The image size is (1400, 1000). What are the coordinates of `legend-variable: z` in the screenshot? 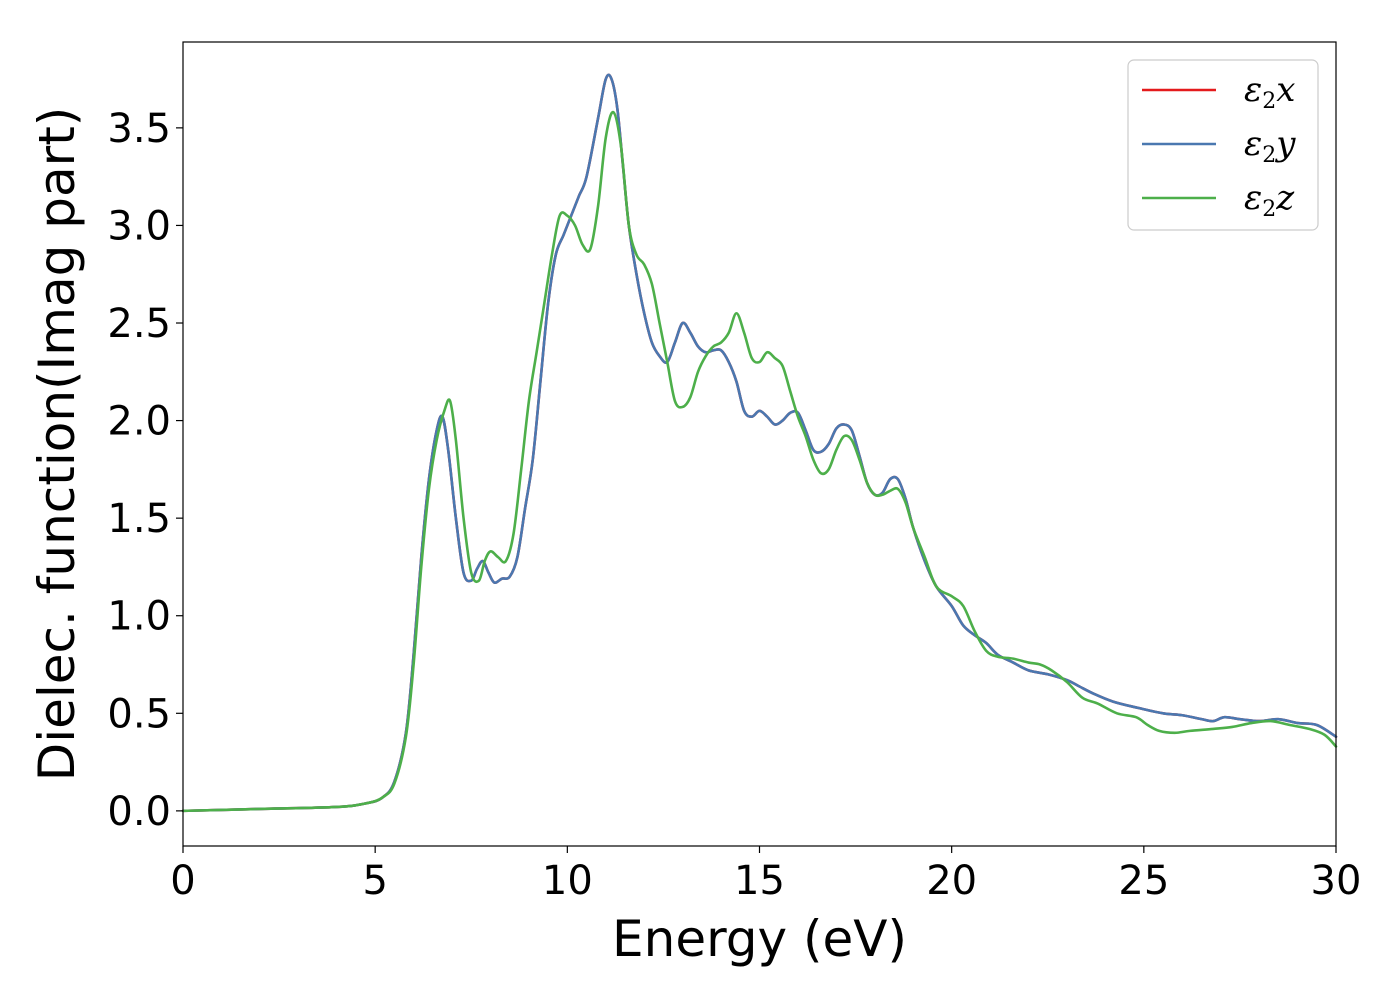 It's located at (1285, 198).